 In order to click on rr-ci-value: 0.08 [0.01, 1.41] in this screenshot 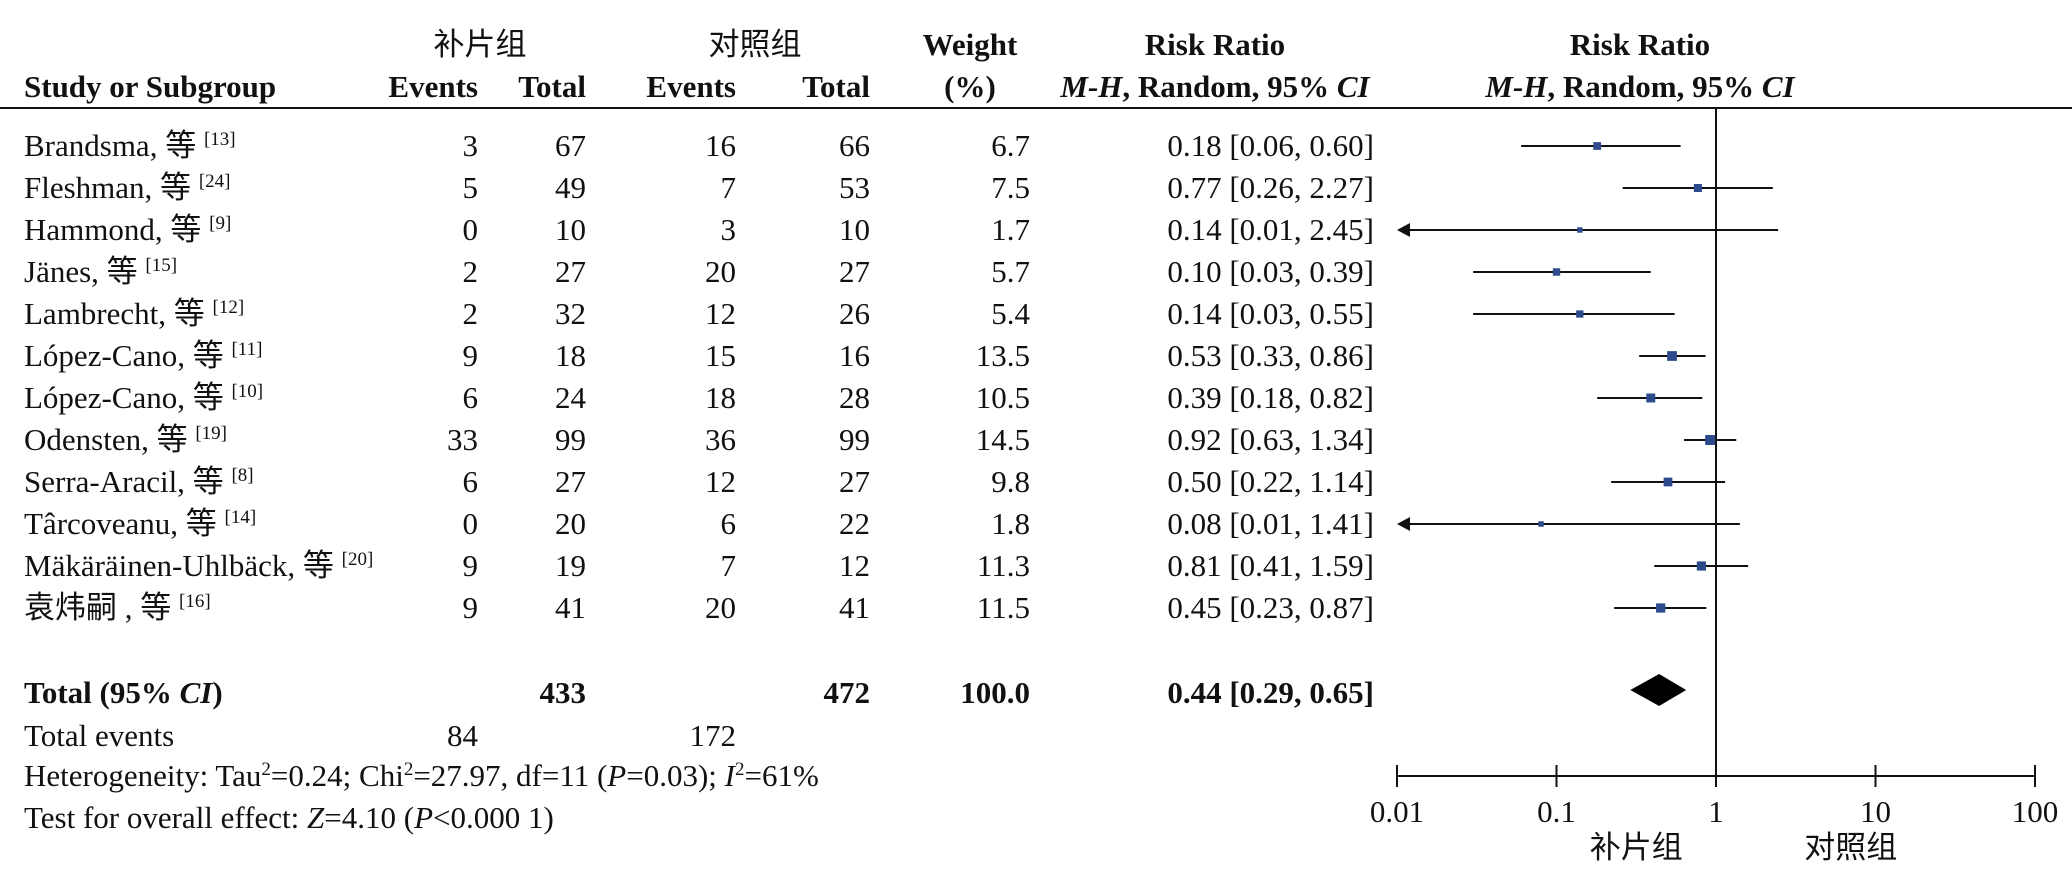, I will do `click(1270, 523)`.